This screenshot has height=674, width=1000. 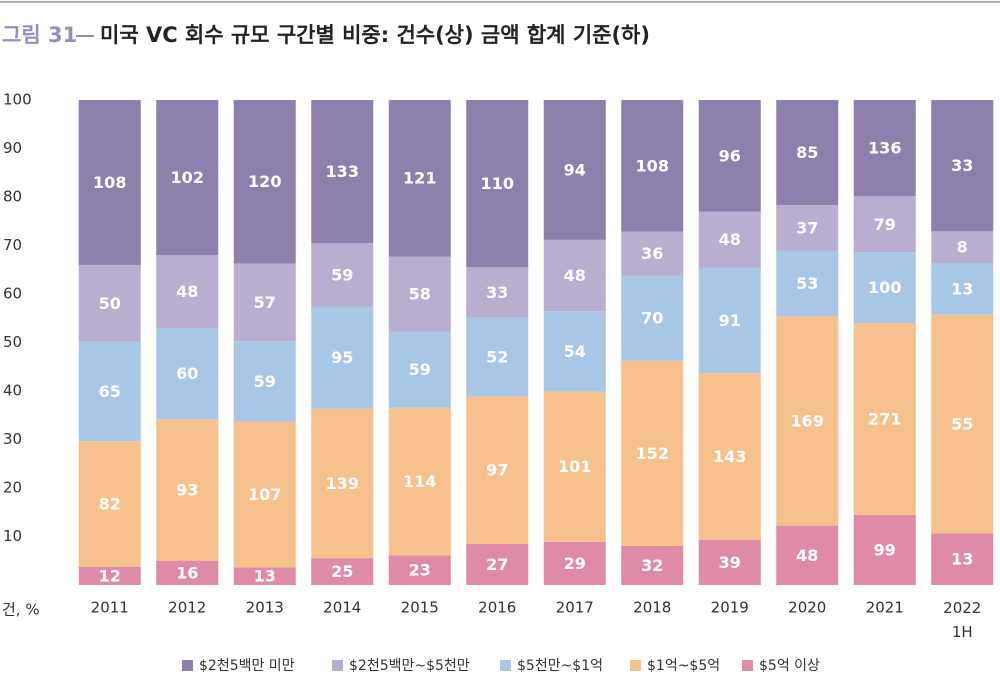 What do you see at coordinates (12, 488) in the screenshot?
I see `y-tick-label: 20` at bounding box center [12, 488].